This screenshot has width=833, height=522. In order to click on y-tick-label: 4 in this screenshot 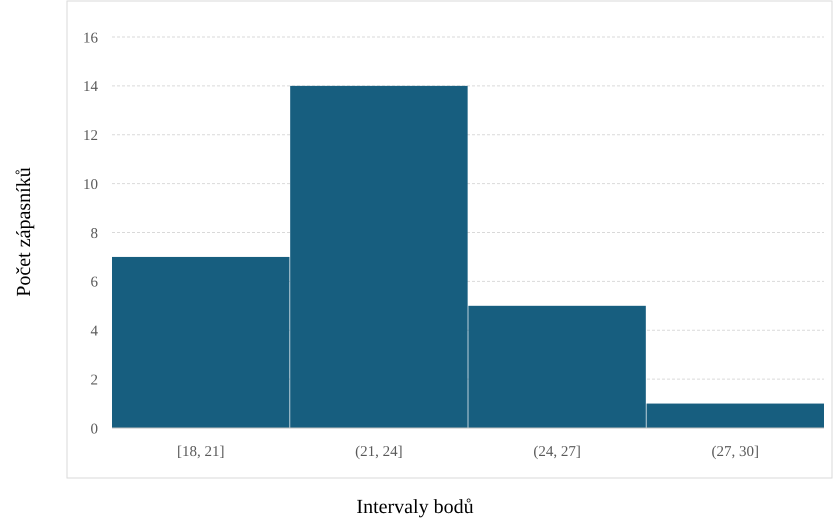, I will do `click(94, 332)`.